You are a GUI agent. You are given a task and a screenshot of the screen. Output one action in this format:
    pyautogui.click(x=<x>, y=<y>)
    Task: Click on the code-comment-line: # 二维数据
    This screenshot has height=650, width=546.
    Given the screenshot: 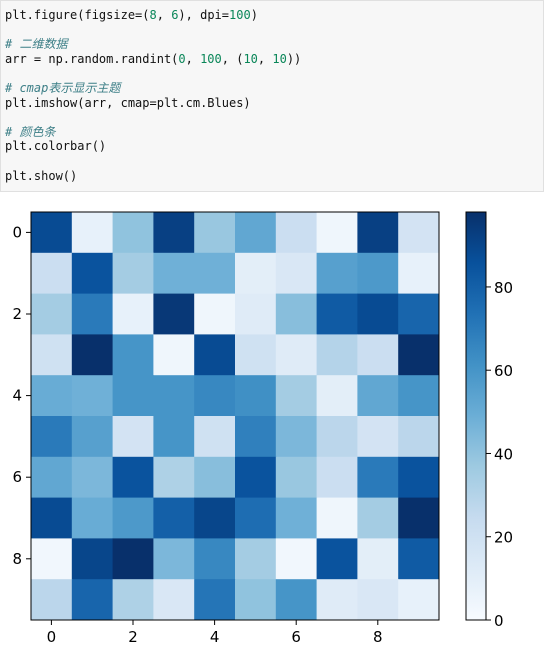 What is the action you would take?
    pyautogui.click(x=36, y=44)
    